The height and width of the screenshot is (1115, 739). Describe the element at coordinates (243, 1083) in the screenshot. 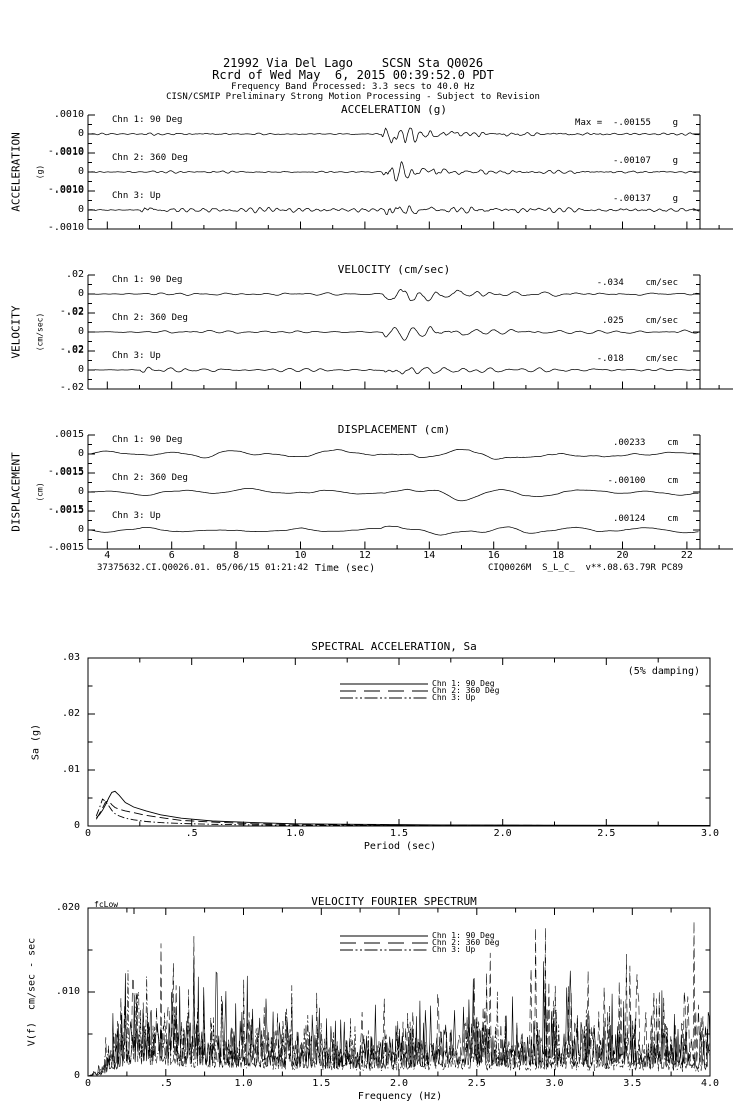

I see `velocity_fourier_spectrum-xtick-2: 1.0` at that location.